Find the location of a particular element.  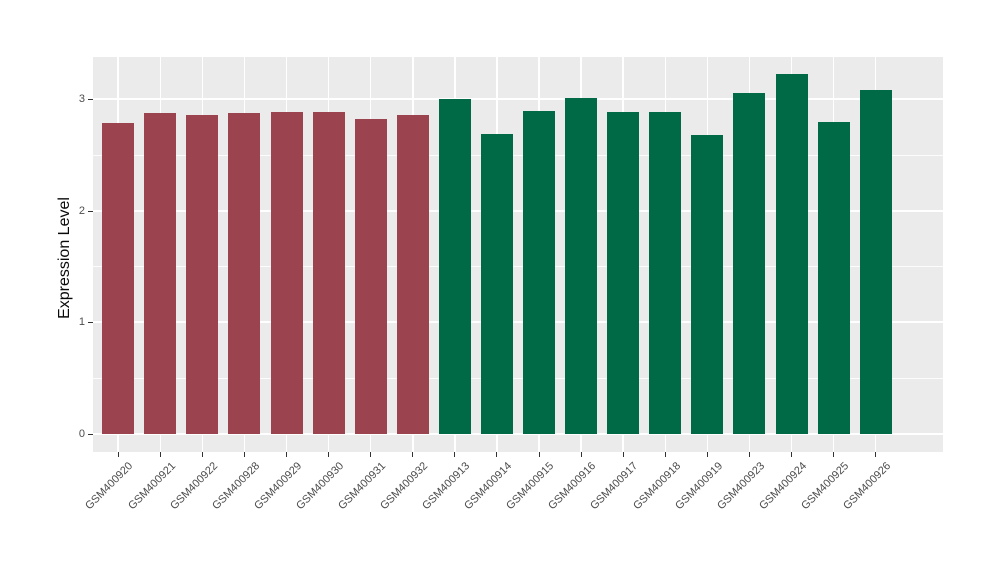

bar-GSM400920 is located at coordinates (118, 278).